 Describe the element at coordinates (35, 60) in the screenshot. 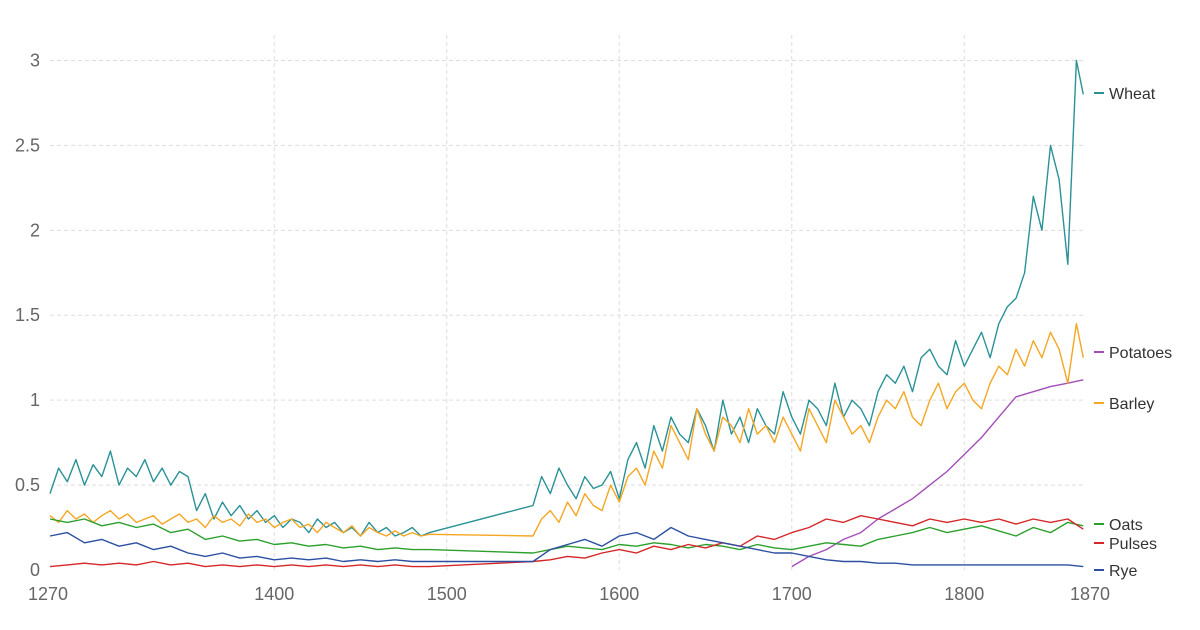

I see `y-tick-label: 3` at that location.